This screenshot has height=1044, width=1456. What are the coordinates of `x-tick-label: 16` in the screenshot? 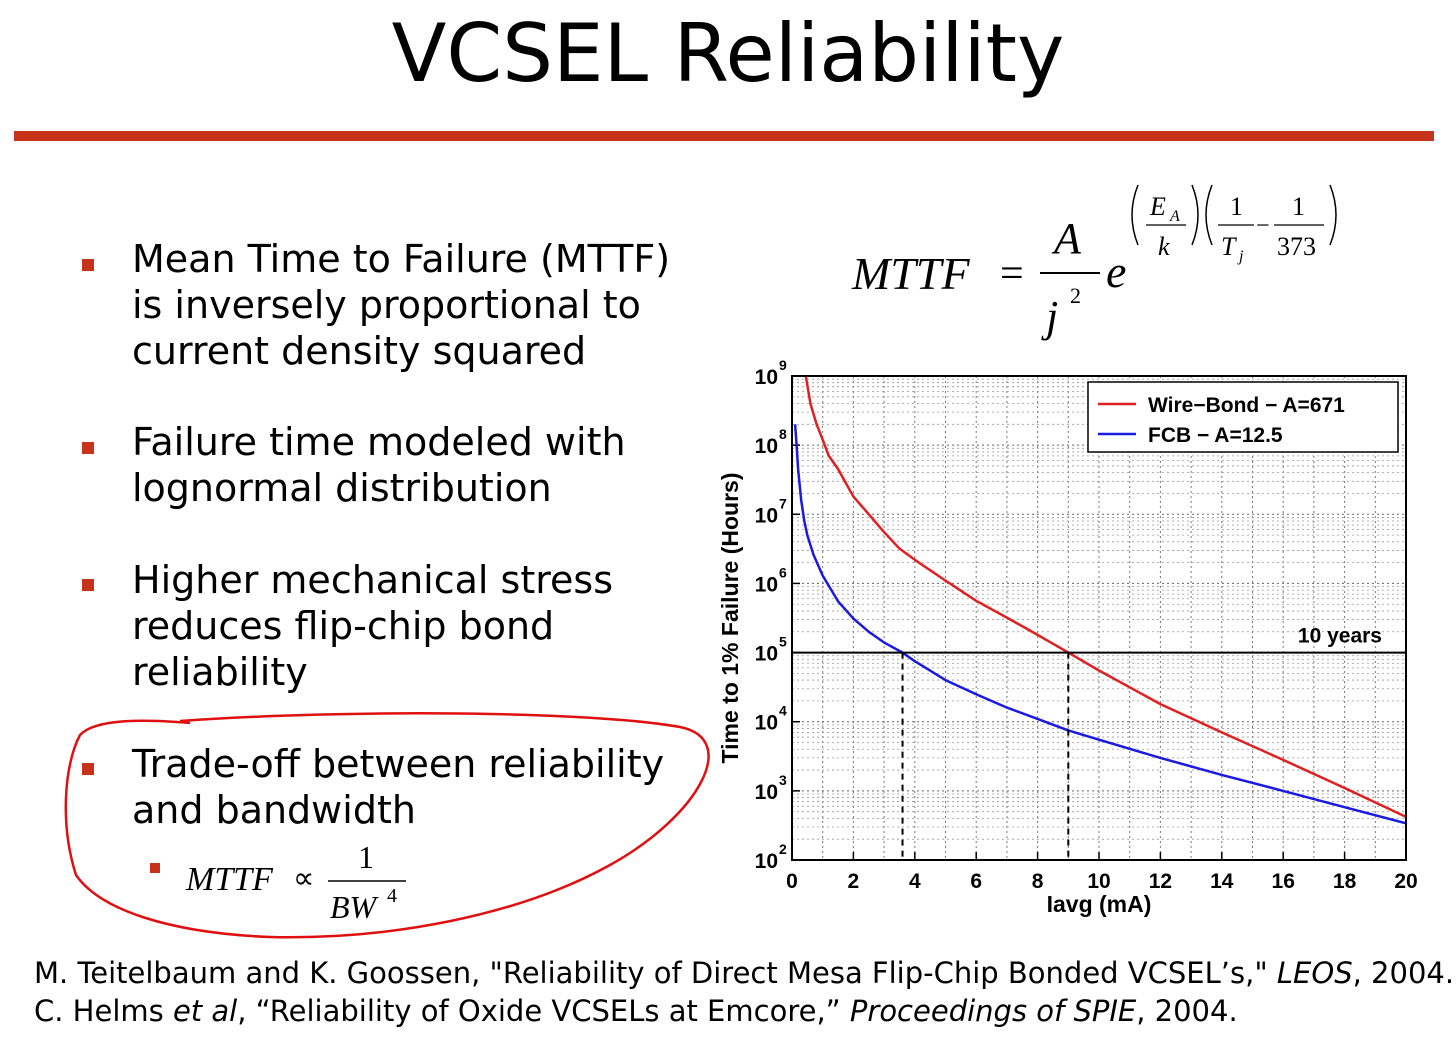 It's located at (1283, 881).